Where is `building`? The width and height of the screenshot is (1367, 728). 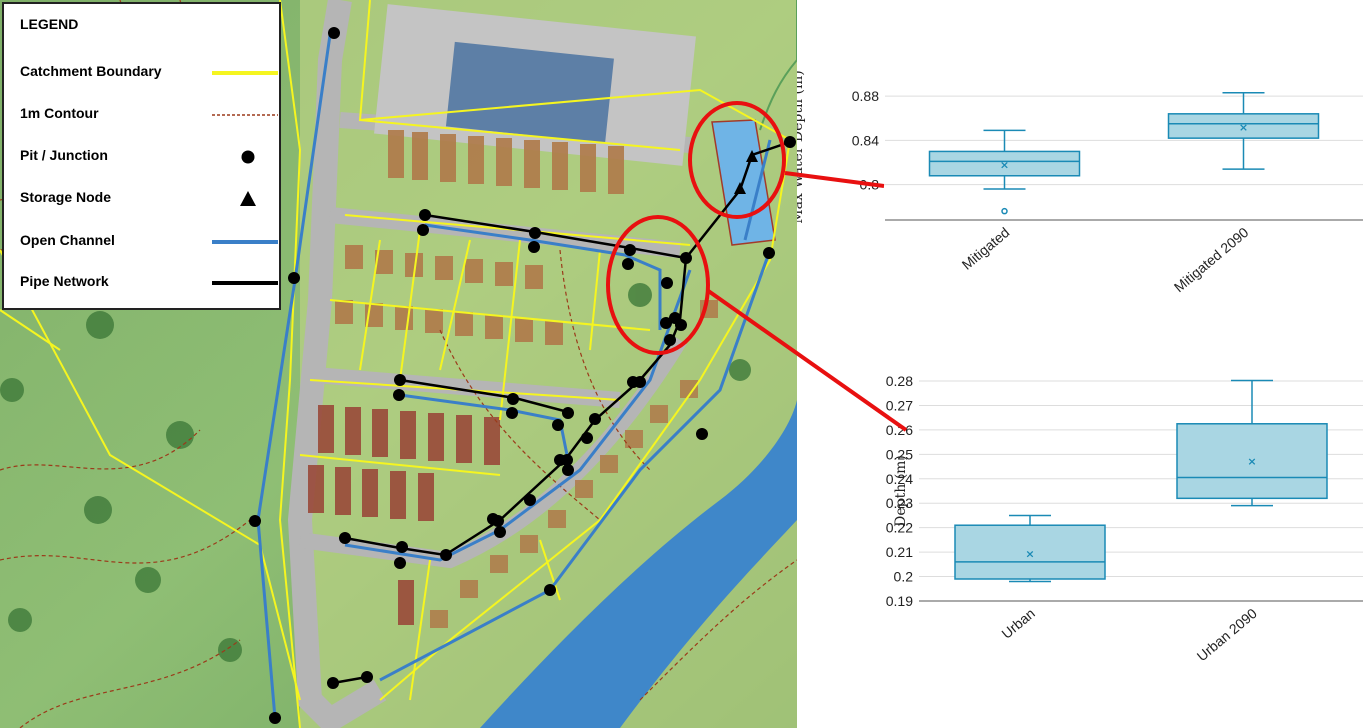 building is located at coordinates (529, 92).